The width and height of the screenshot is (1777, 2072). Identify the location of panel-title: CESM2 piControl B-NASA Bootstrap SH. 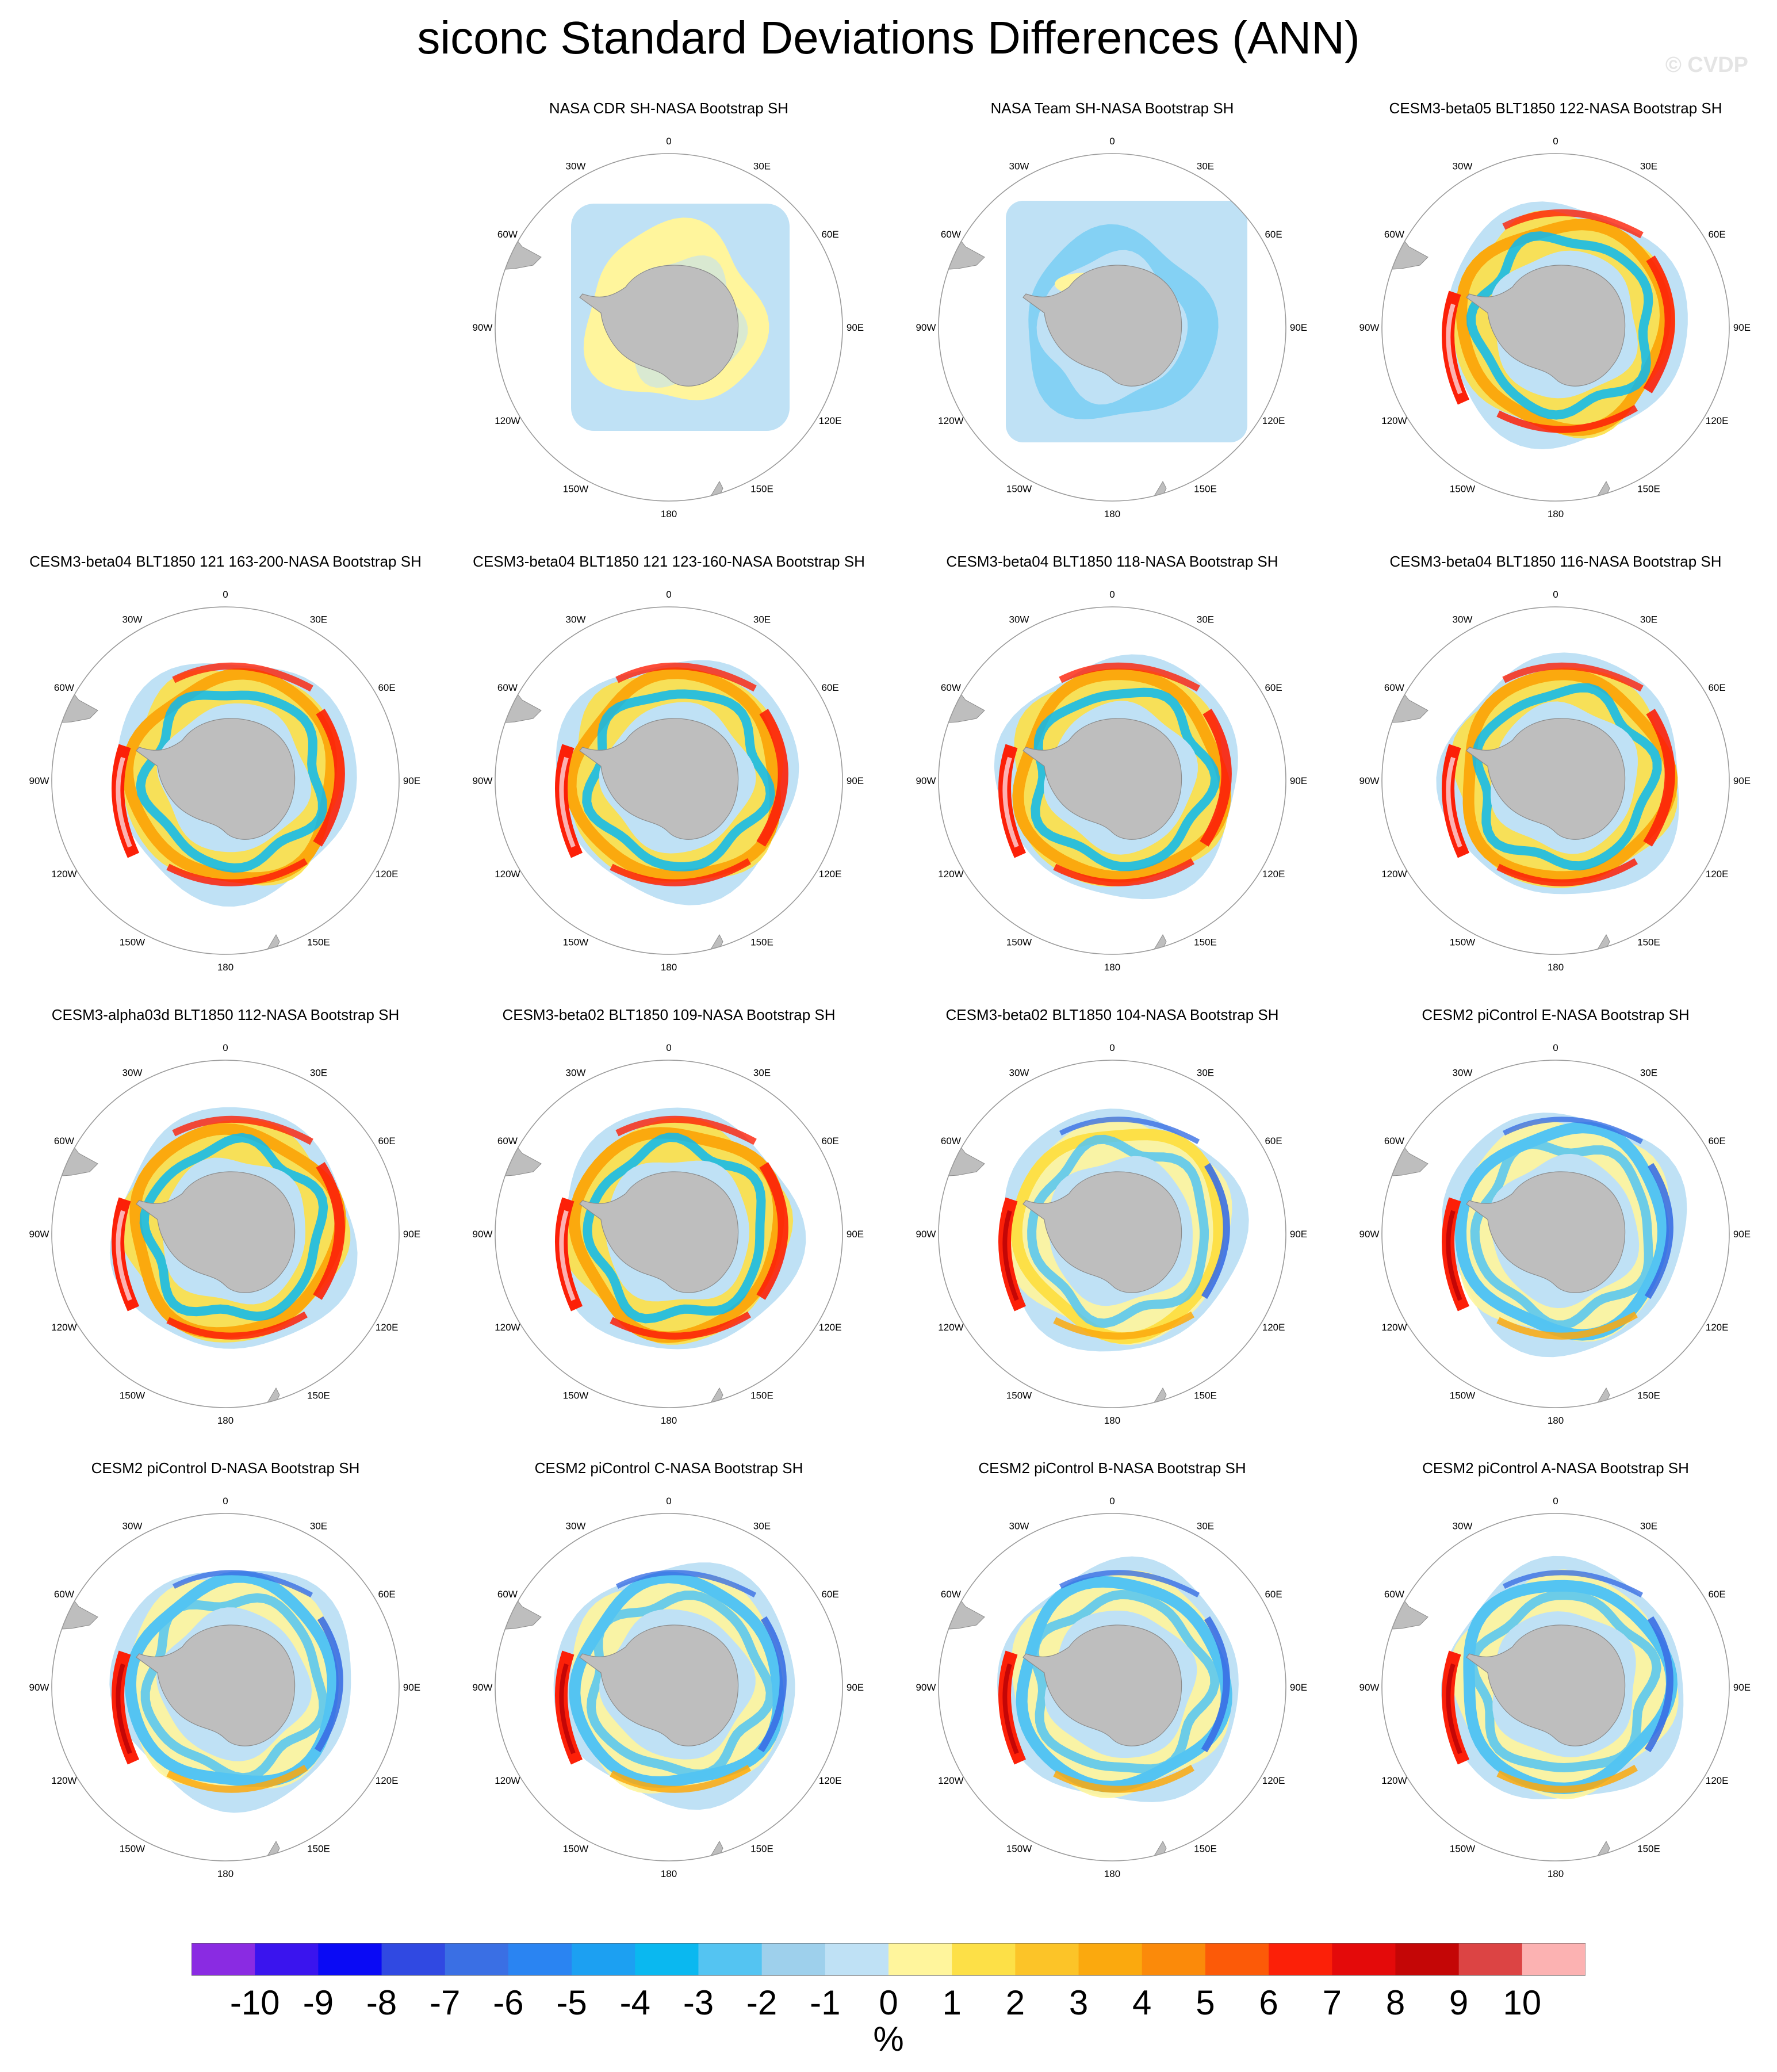
(1112, 1468).